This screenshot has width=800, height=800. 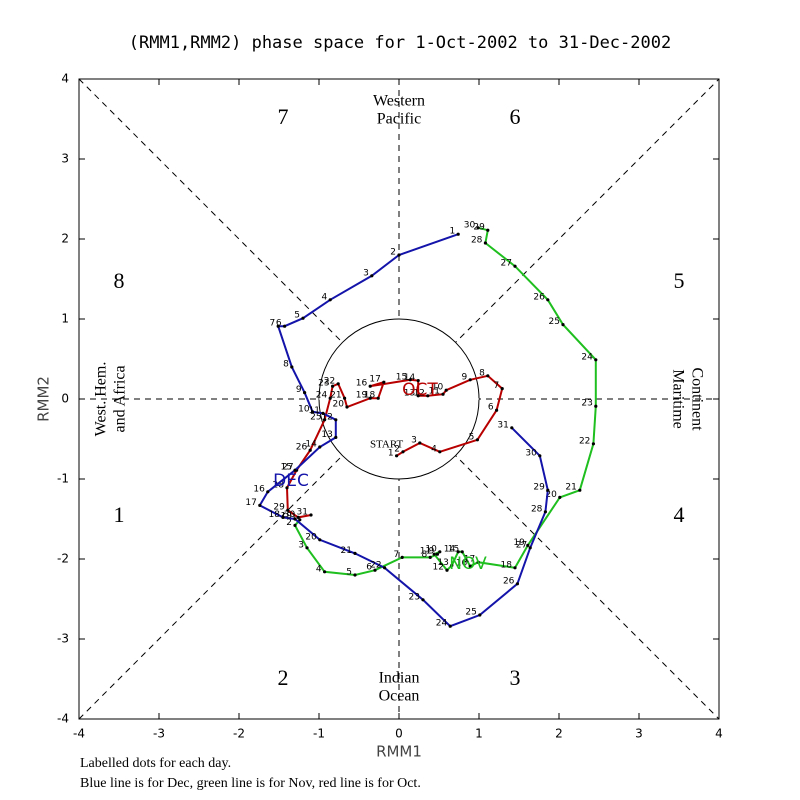 I want to click on day-label: 29, so click(x=539, y=488).